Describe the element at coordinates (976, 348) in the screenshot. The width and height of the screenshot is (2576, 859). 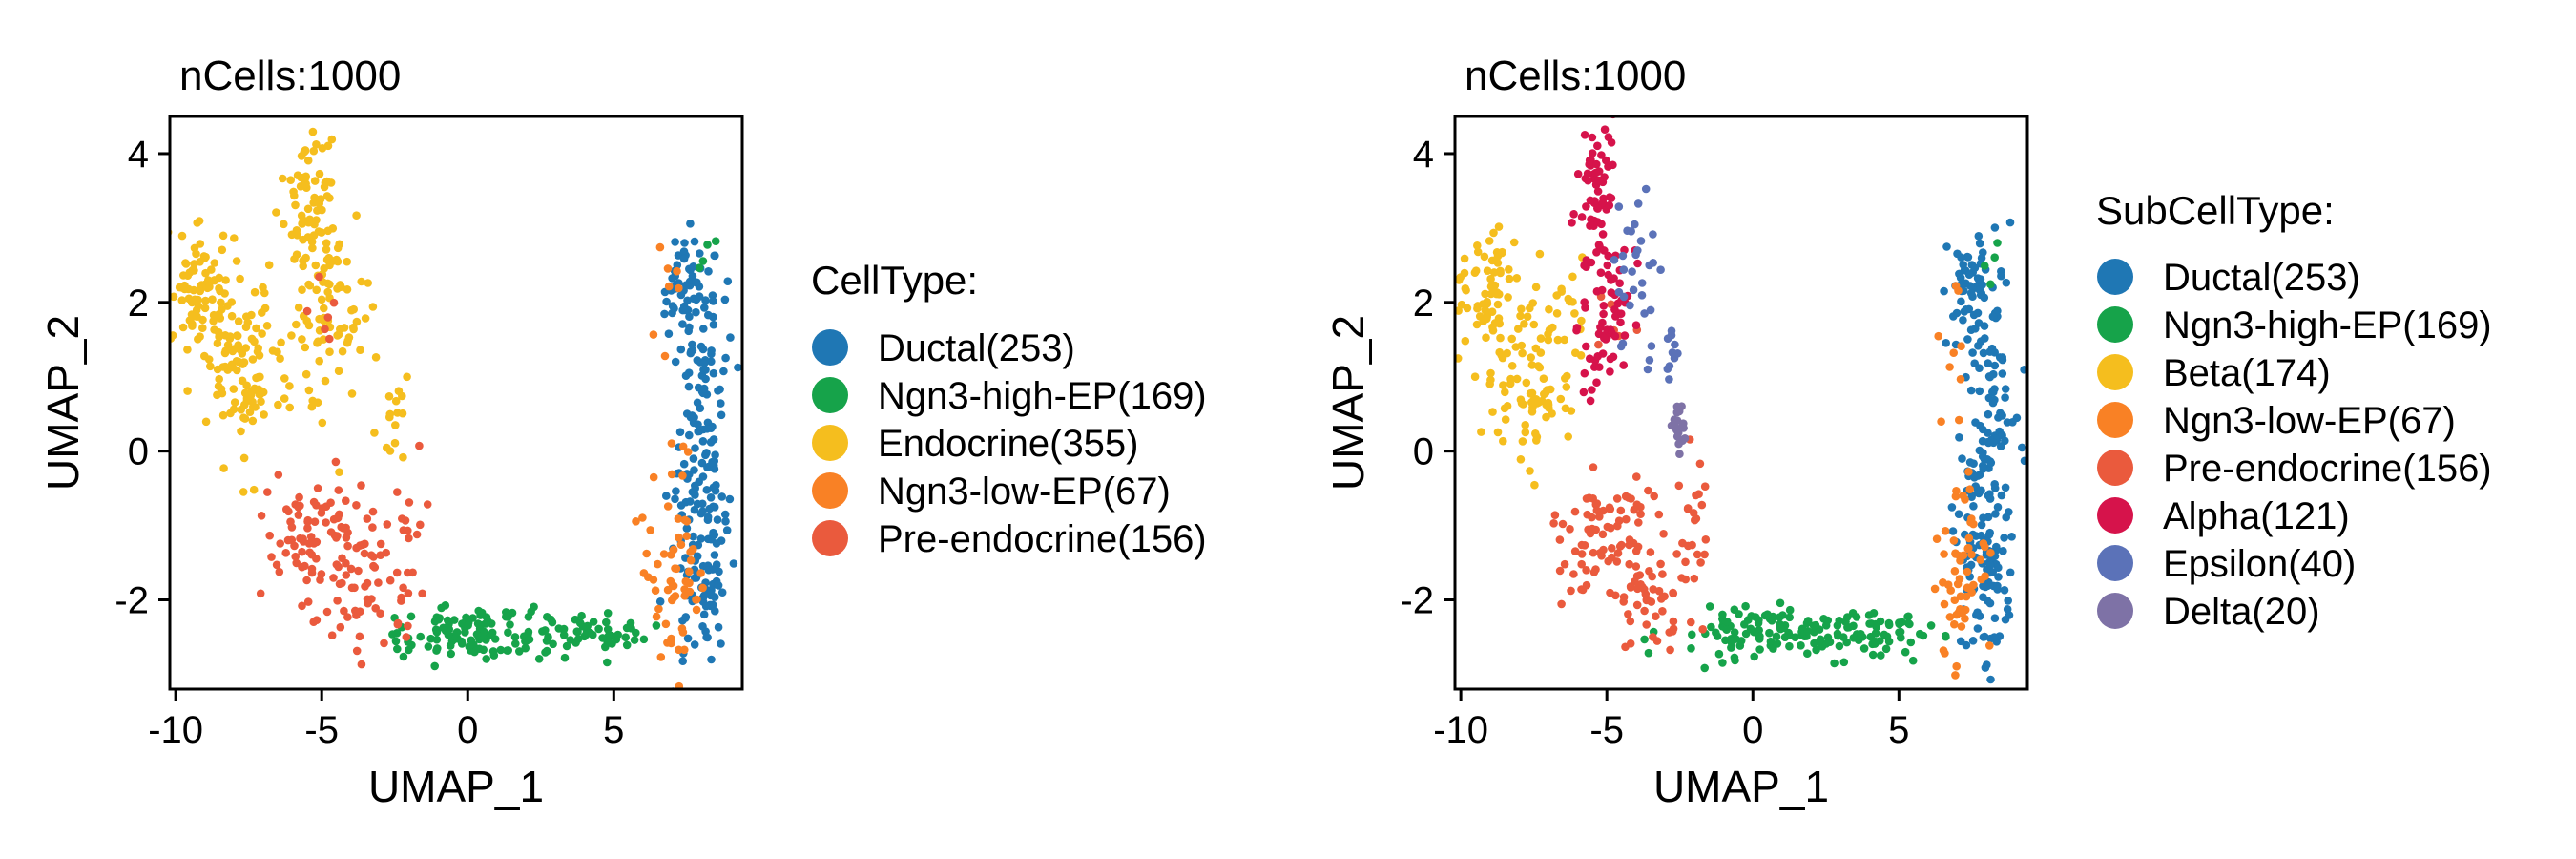
I see `legend-label: Ductal(253)` at that location.